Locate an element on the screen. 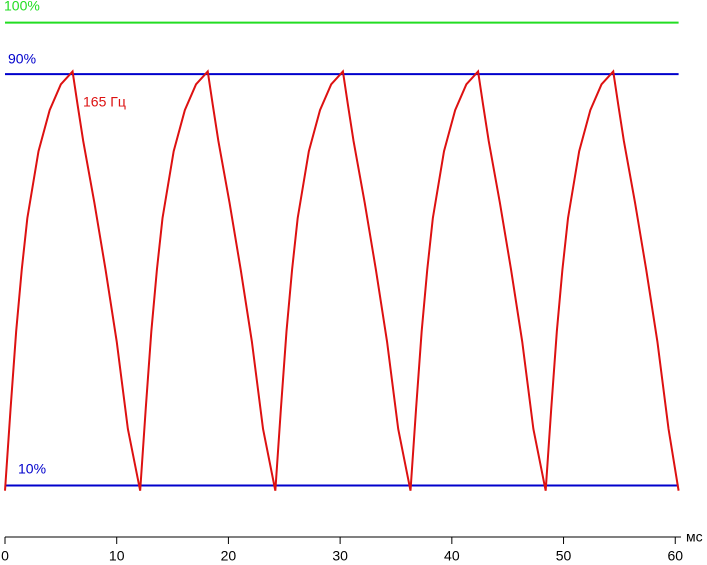 Image resolution: width=707 pixels, height=565 pixels. x-axis-label: мс is located at coordinates (694, 537).